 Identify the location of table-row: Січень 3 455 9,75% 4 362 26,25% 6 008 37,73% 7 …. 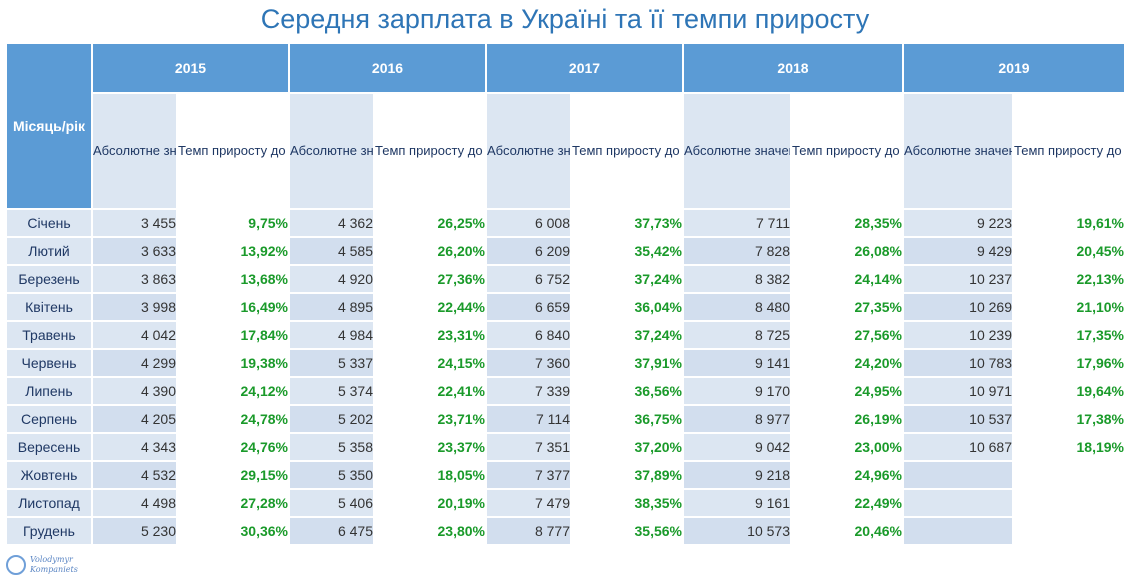
(565, 223).